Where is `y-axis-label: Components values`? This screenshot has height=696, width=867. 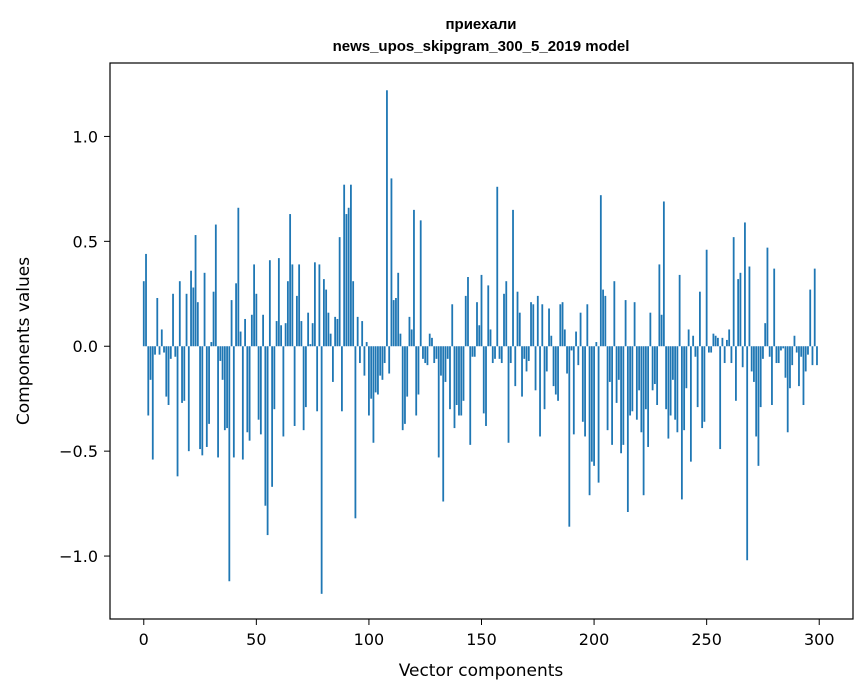
y-axis-label: Components values is located at coordinates (24, 341).